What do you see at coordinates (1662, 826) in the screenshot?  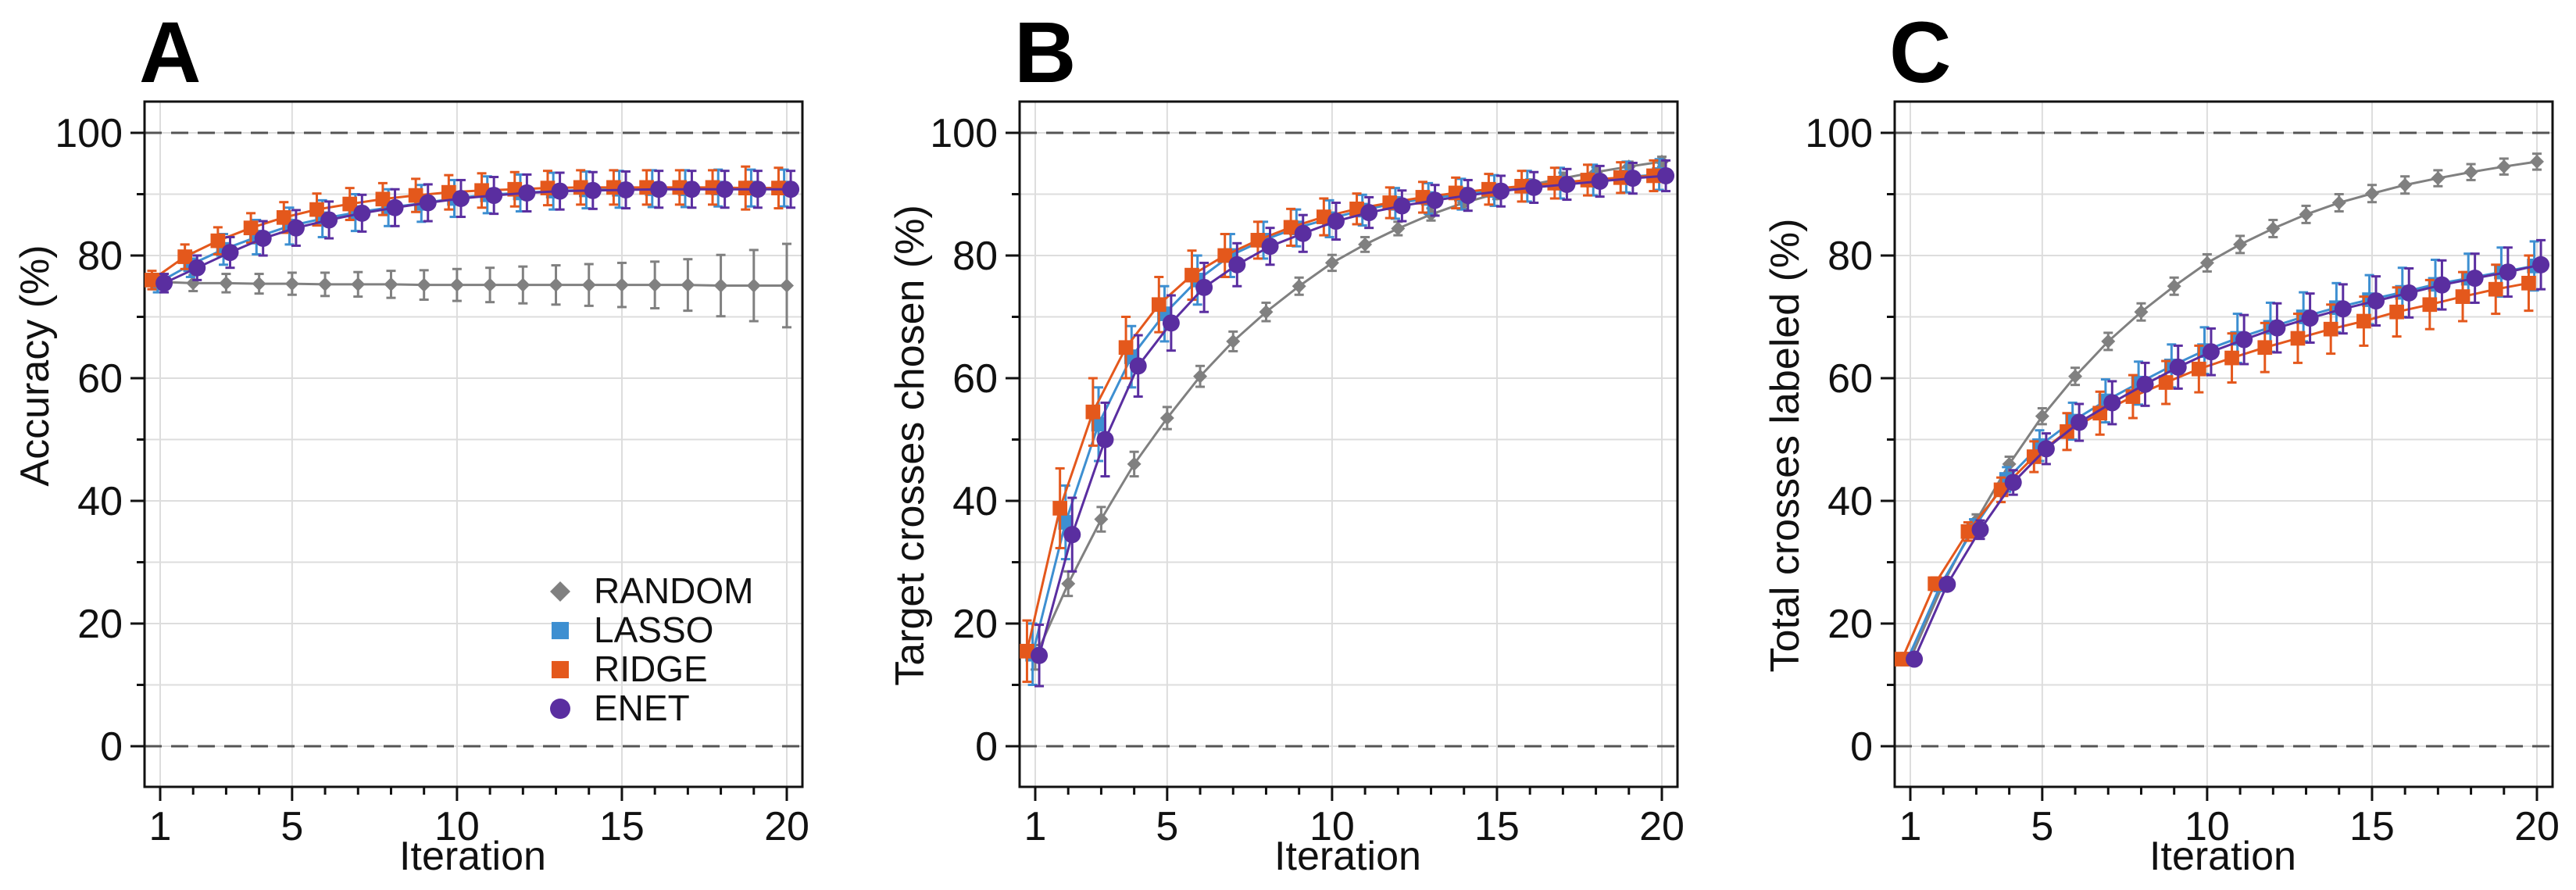 I see `x-tick-label: 20` at bounding box center [1662, 826].